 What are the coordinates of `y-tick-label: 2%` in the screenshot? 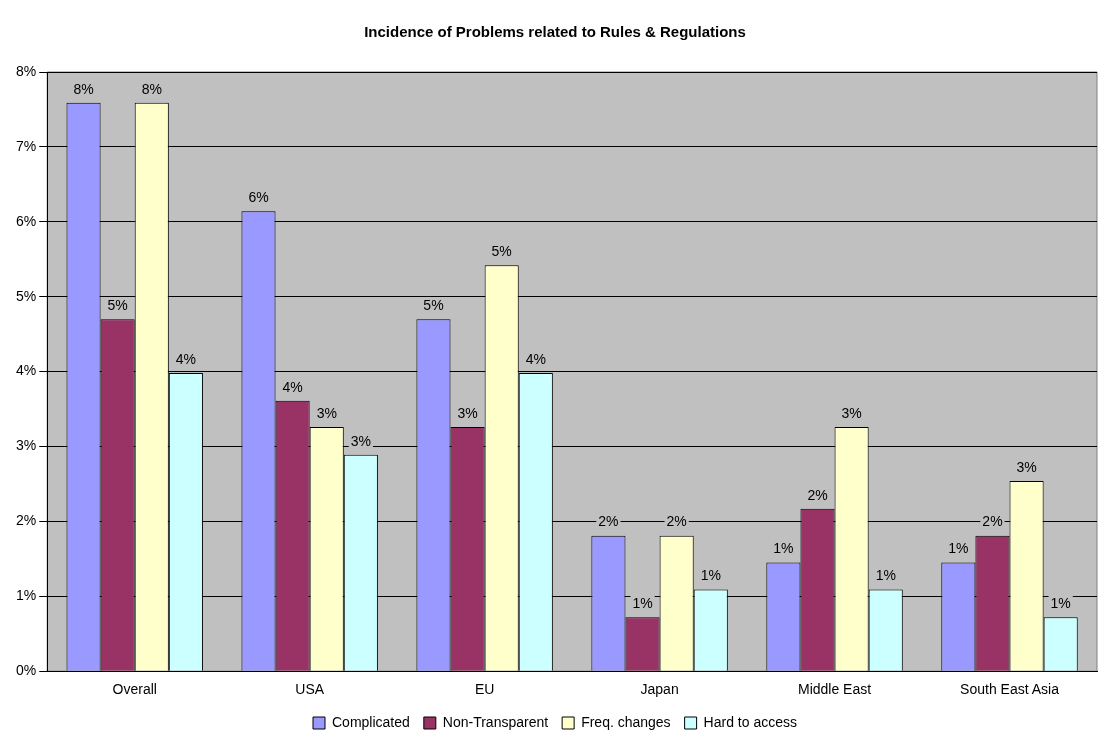 It's located at (26, 520).